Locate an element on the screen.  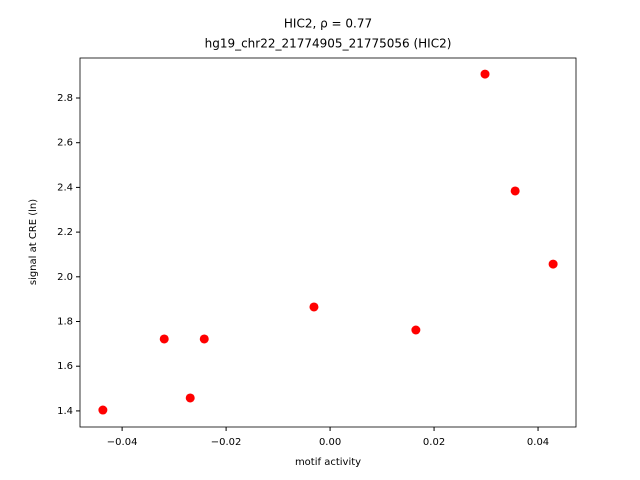
y-tick-label: 2.8 is located at coordinates (65, 98).